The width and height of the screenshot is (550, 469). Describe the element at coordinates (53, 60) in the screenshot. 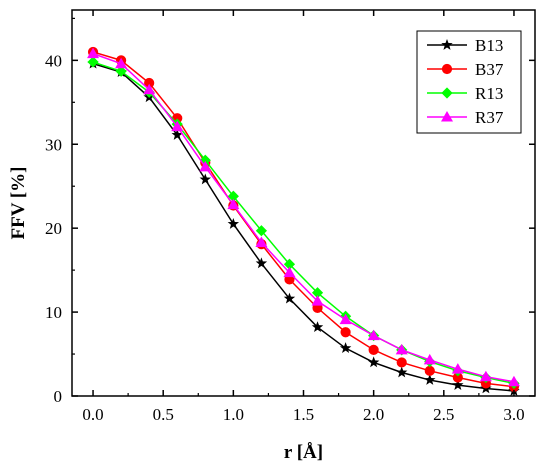

I see `y-tick-label: 40` at that location.